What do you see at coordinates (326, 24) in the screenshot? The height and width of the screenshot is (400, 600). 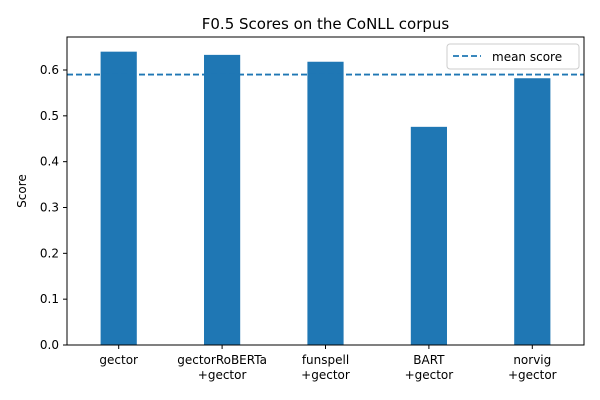 I see `chart-title: F0.5 Scores on the CoNLL corpus` at bounding box center [326, 24].